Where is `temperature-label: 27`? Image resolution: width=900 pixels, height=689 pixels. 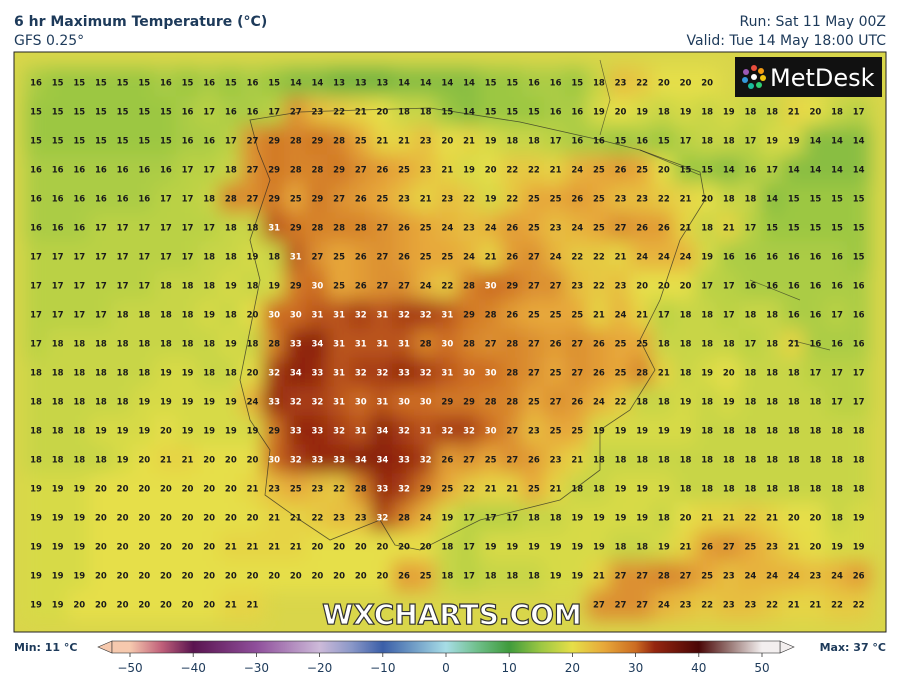
temperature-label: 27 is located at coordinates (512, 461).